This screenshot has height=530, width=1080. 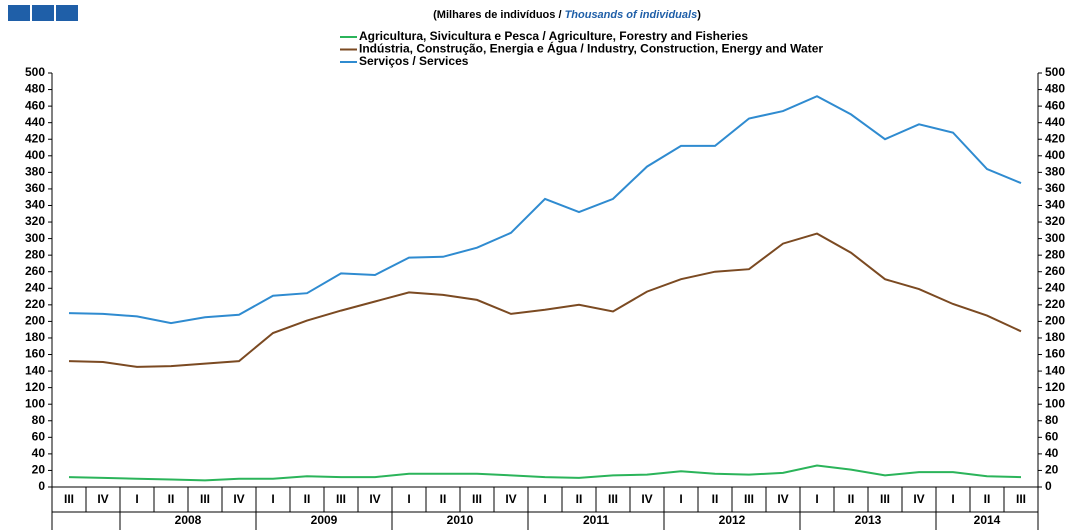 I want to click on y-tick-label-right: 120, so click(x=1055, y=387).